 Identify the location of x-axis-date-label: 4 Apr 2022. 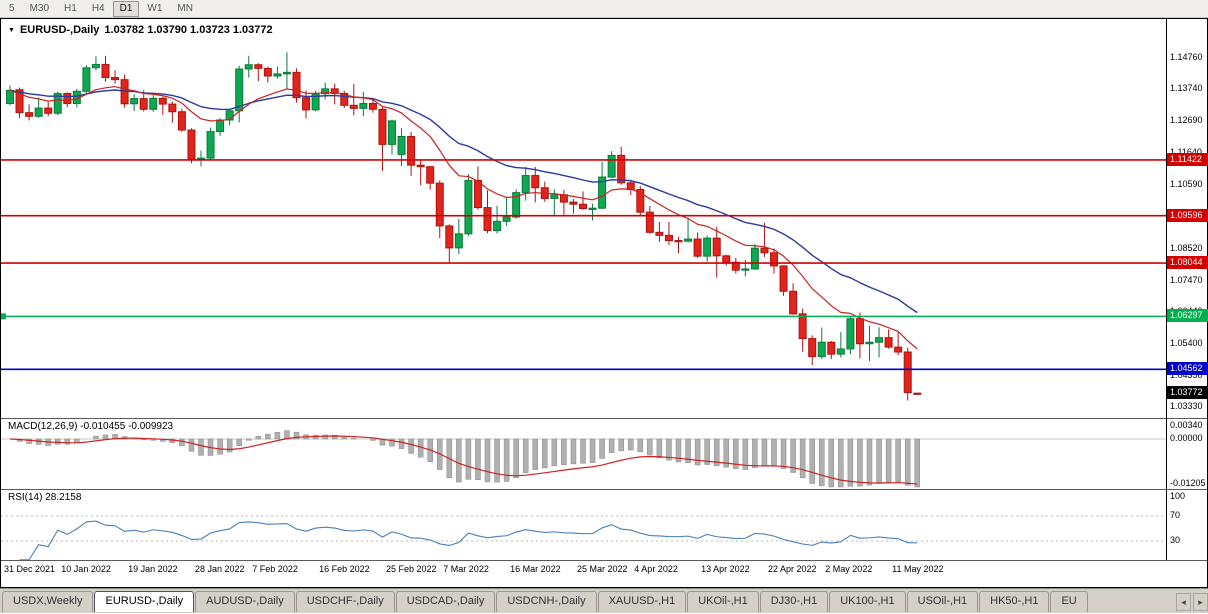
(656, 569).